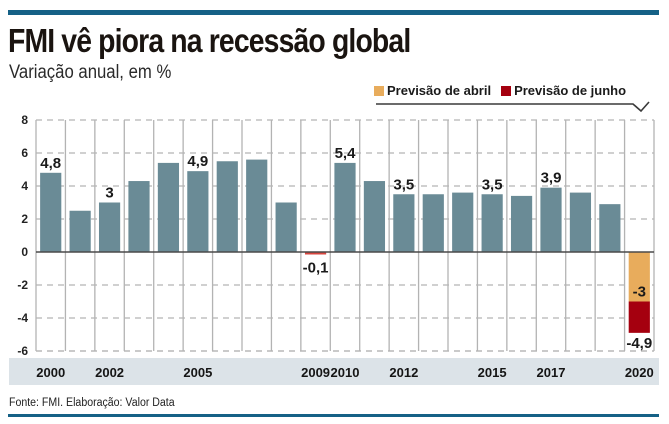 The image size is (669, 424). What do you see at coordinates (403, 184) in the screenshot?
I see `data-label-2012: 3,5` at bounding box center [403, 184].